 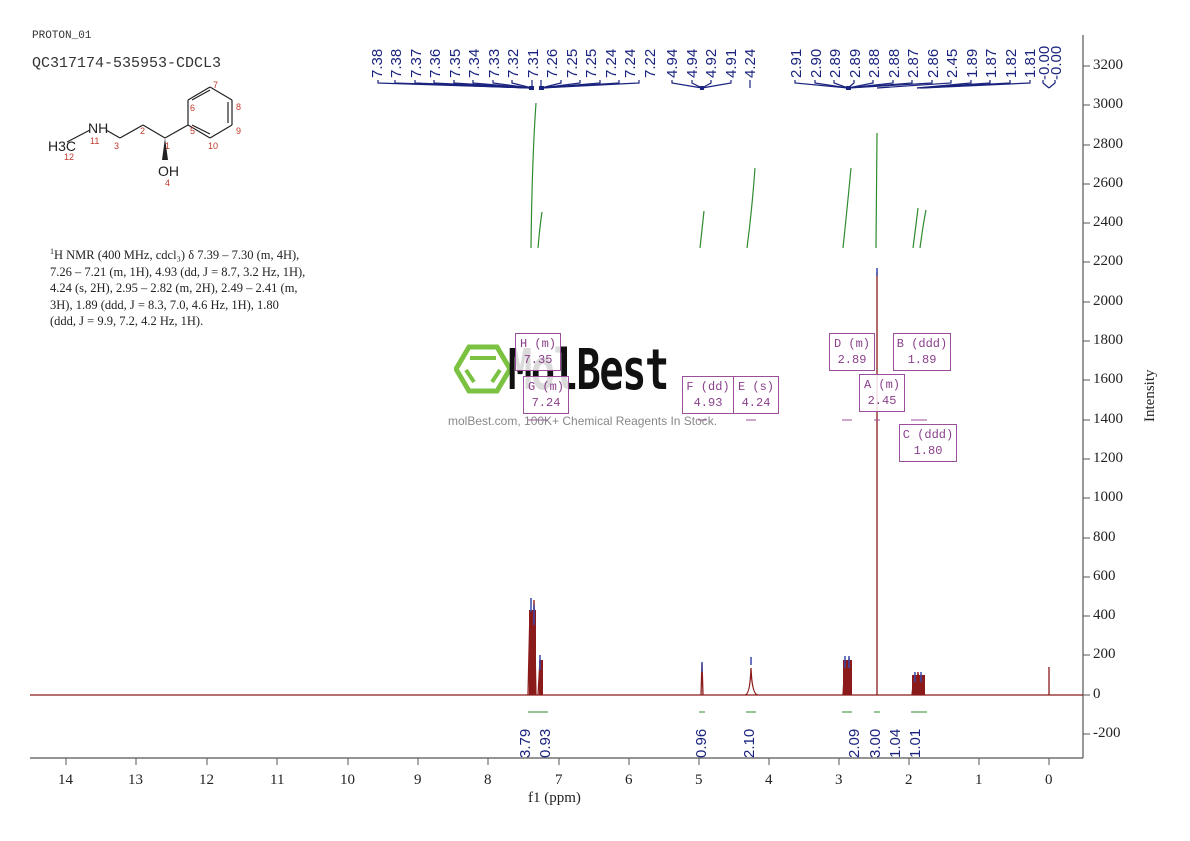 What do you see at coordinates (95, 141) in the screenshot?
I see `atom-number-11: 11` at bounding box center [95, 141].